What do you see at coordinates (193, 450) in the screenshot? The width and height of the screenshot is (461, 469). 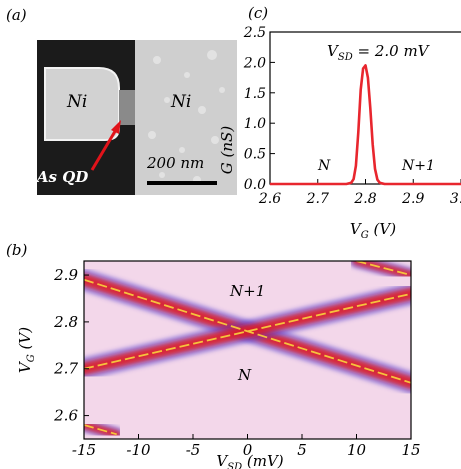 I see `chart-b-xtick-label: -5` at bounding box center [193, 450].